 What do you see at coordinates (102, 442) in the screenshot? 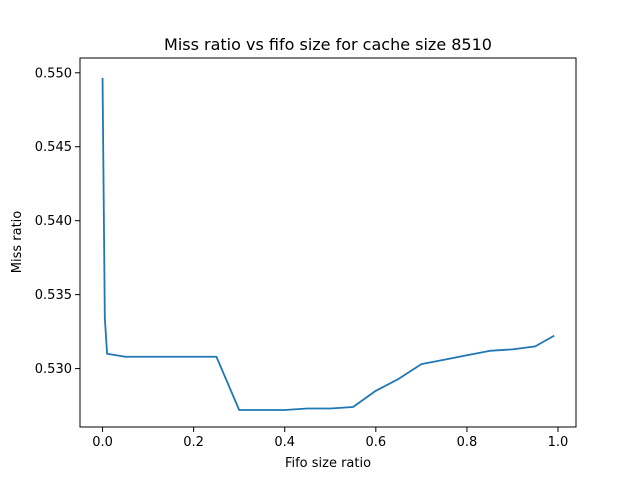
I see `x-tick-label: 0.0` at bounding box center [102, 442].